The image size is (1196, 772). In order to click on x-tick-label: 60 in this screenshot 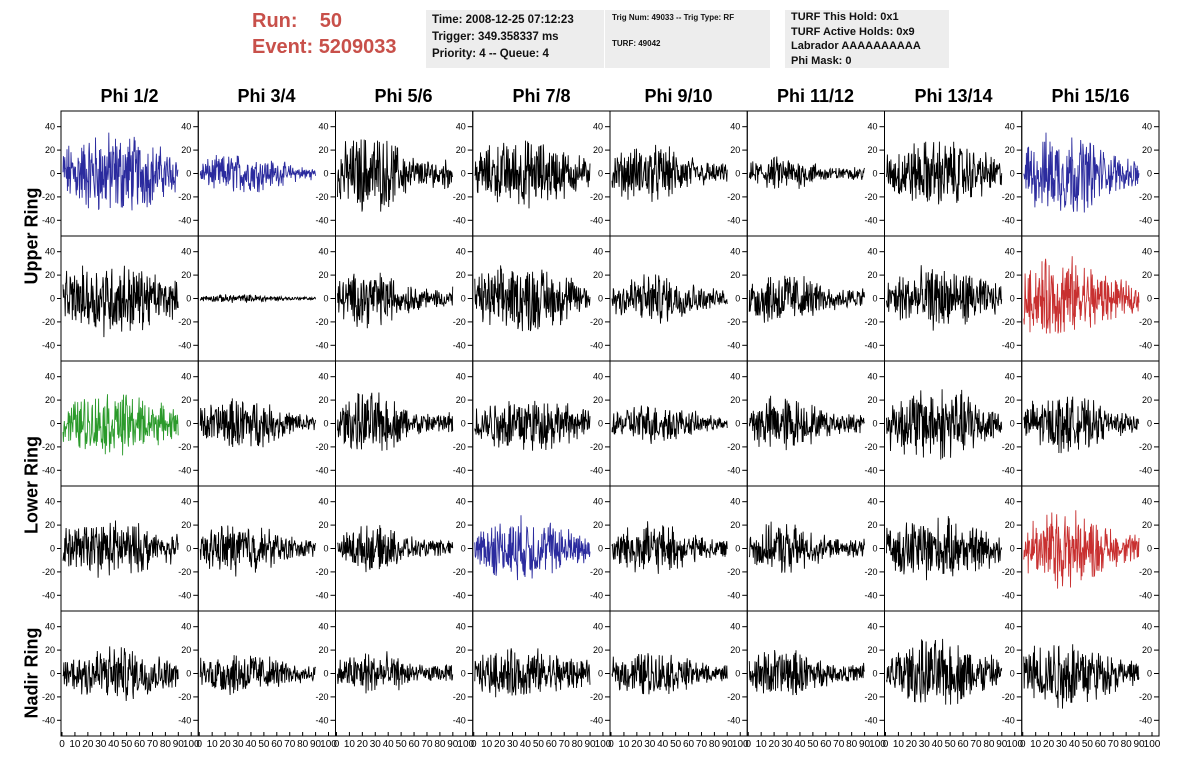, I will do `click(963, 744)`.